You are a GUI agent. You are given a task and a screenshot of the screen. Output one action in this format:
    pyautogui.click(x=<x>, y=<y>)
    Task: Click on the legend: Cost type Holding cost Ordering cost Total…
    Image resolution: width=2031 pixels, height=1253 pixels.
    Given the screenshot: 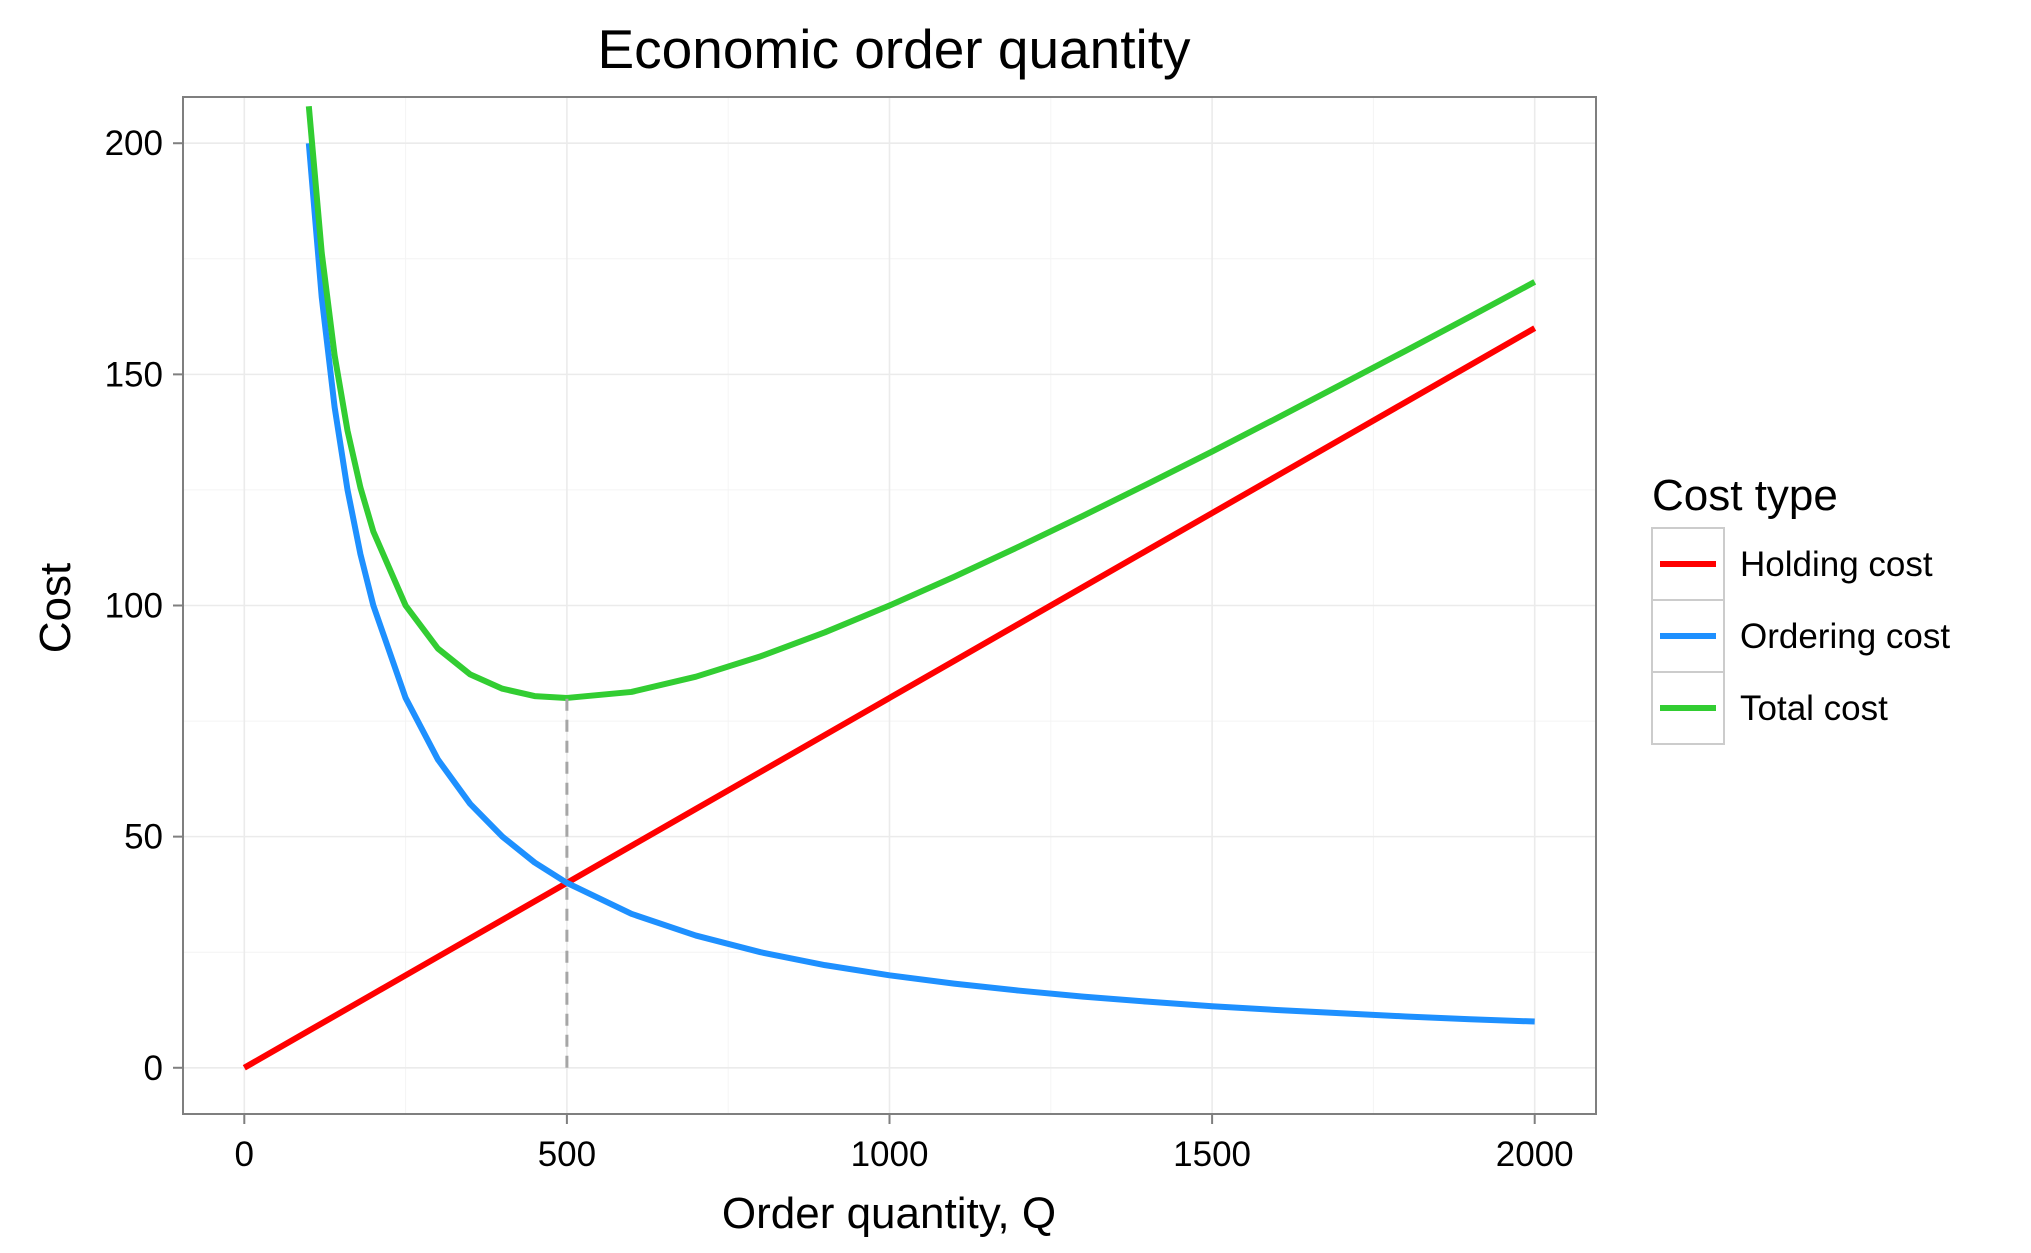 What is the action you would take?
    pyautogui.click(x=1800, y=608)
    